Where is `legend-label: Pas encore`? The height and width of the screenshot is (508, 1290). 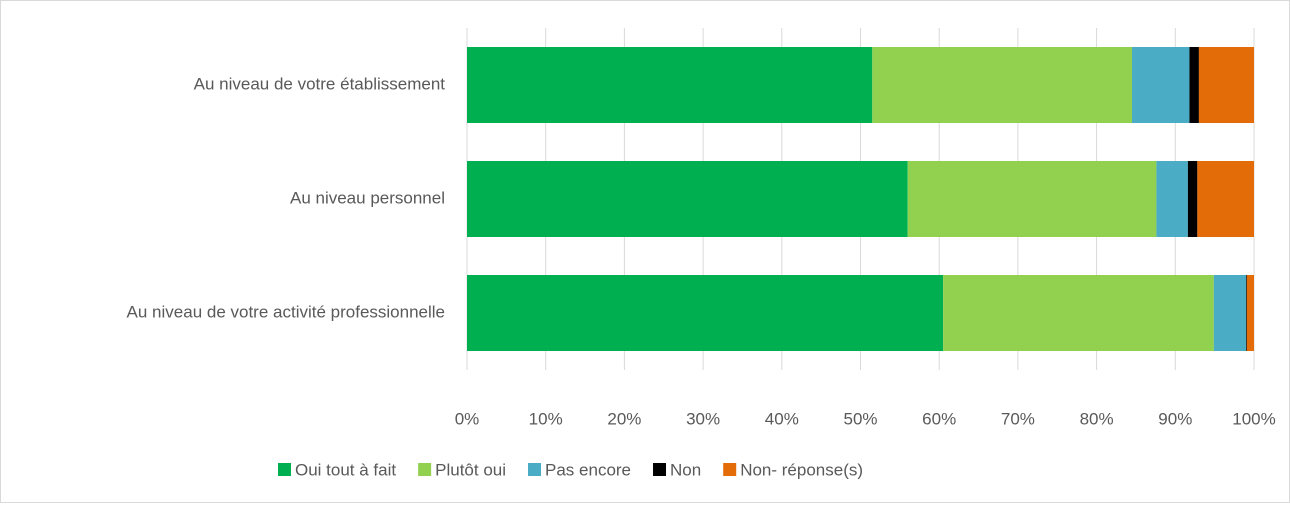 legend-label: Pas encore is located at coordinates (588, 469).